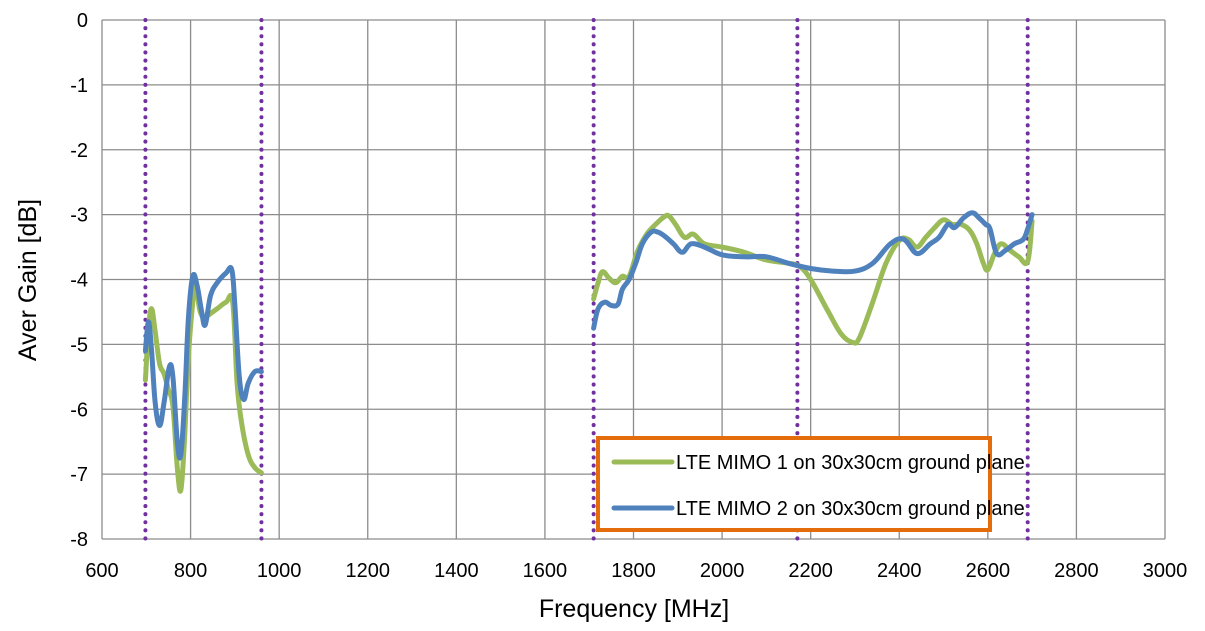  Describe the element at coordinates (79, 86) in the screenshot. I see `y-tick-label: -1` at that location.